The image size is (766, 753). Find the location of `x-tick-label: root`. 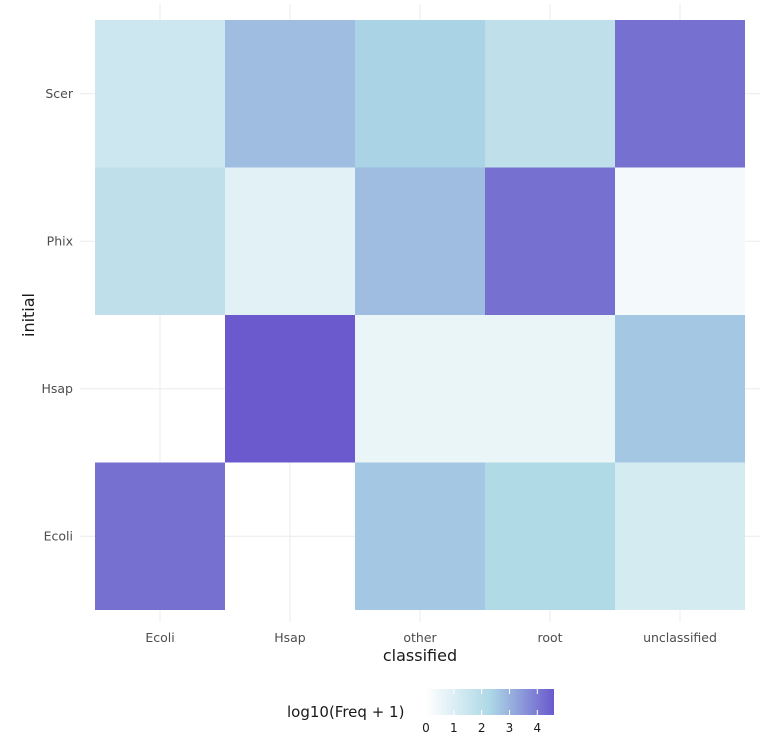

x-tick-label: root is located at coordinates (549, 637).